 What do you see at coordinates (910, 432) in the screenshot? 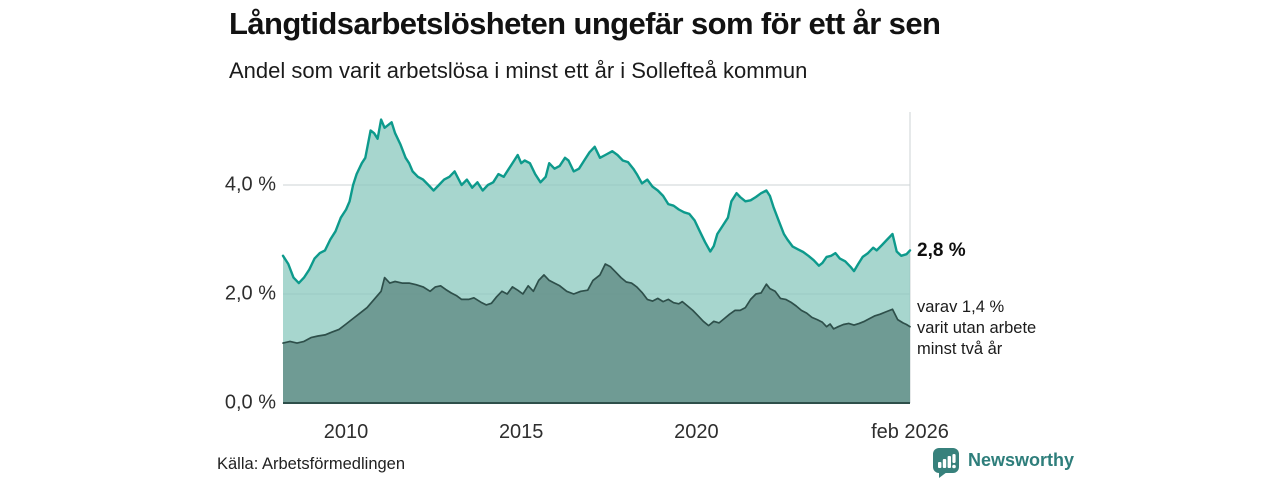
I see `x-axis-tick-label: feb 2026` at bounding box center [910, 432].